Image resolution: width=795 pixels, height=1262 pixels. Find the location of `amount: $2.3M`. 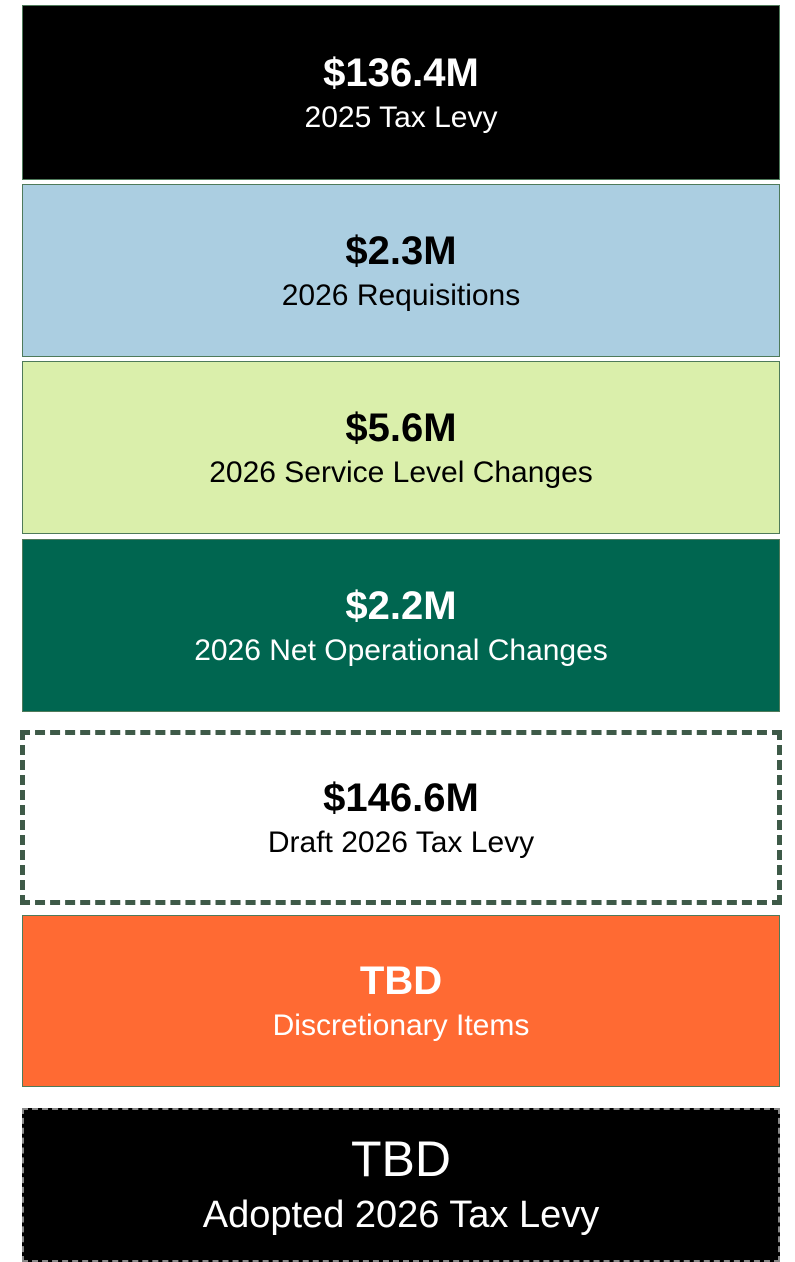

amount: $2.3M is located at coordinates (401, 250).